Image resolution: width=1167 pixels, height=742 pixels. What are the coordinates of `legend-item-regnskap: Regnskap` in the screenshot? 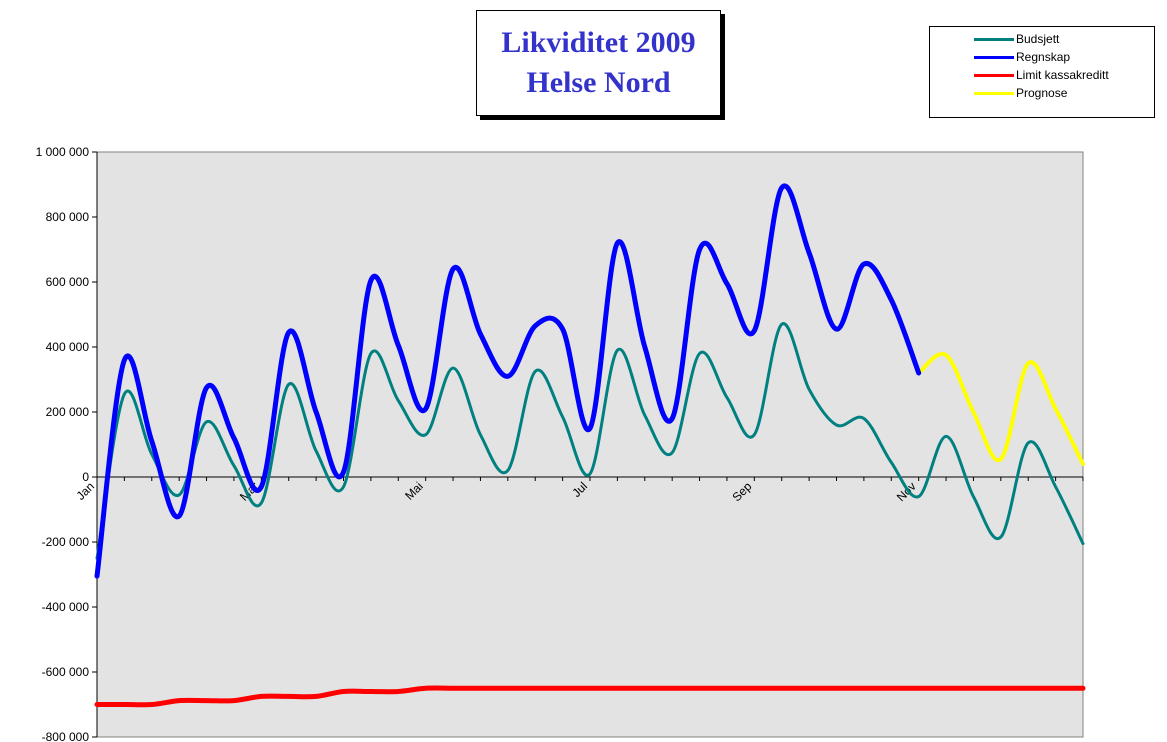 It's located at (1042, 57).